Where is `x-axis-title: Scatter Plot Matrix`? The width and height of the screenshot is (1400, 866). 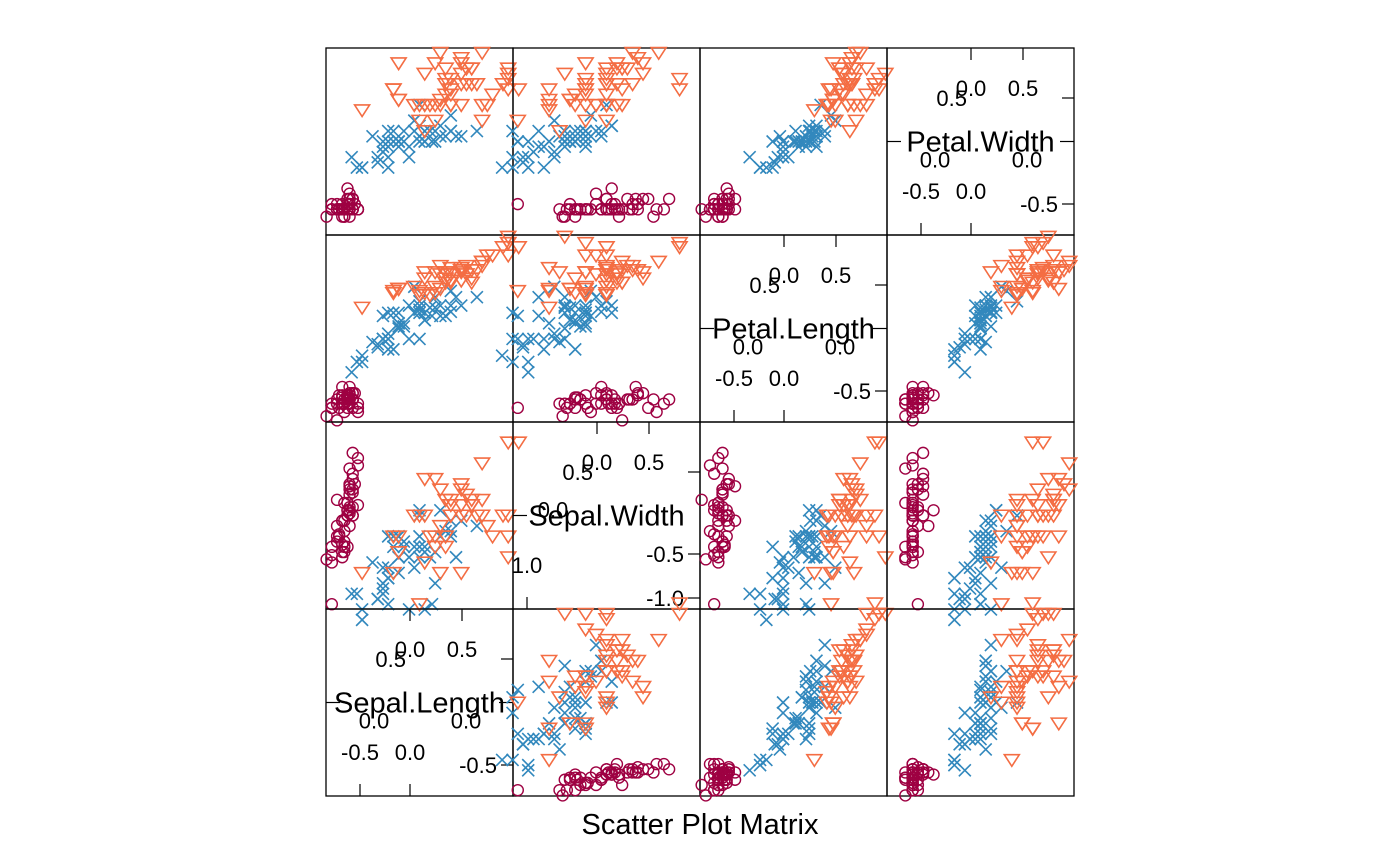
x-axis-title: Scatter Plot Matrix is located at coordinates (700, 825).